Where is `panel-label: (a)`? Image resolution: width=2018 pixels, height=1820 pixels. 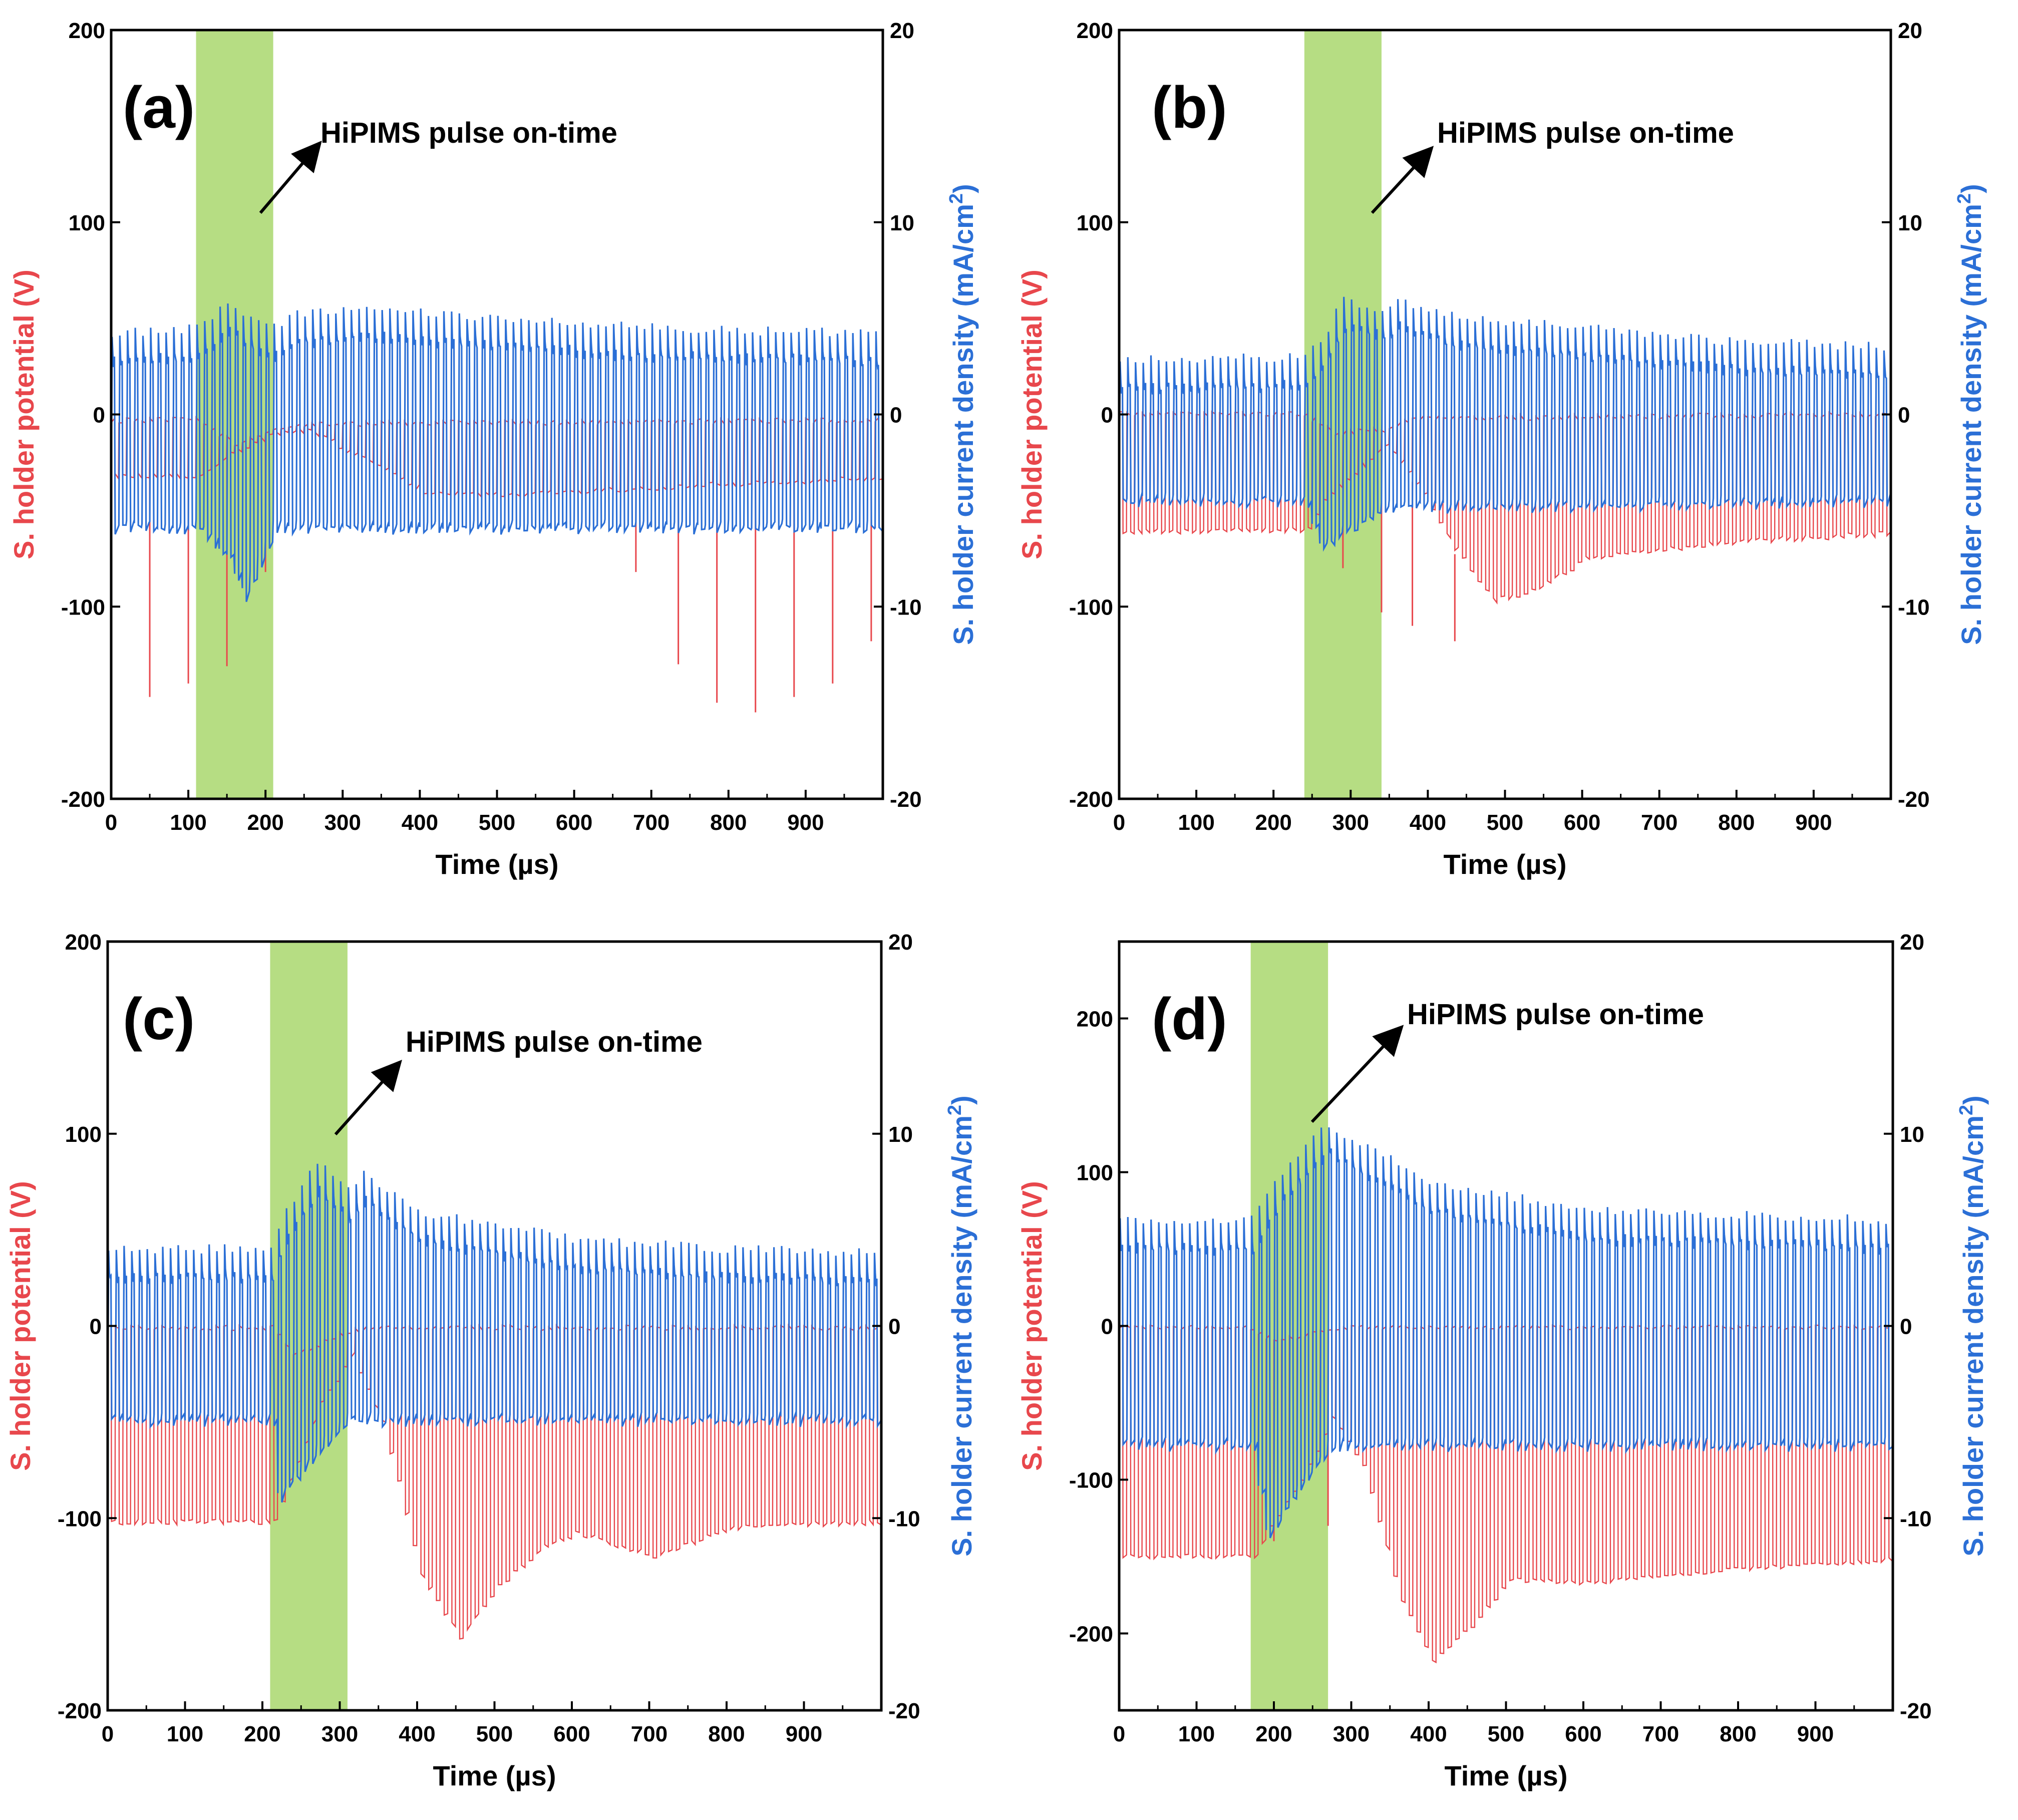
panel-label: (a) is located at coordinates (159, 108).